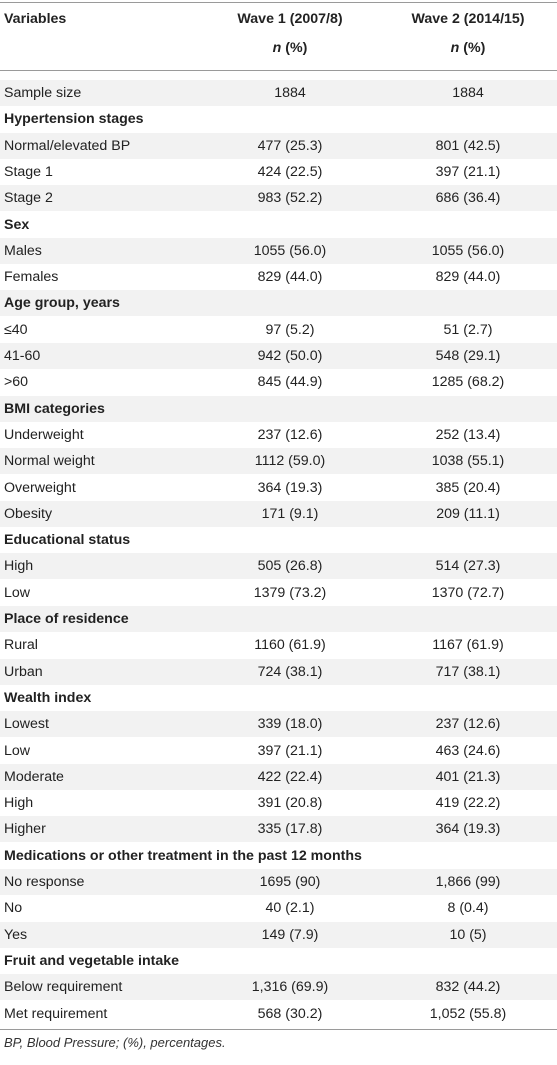  I want to click on row-label: No, so click(13, 908).